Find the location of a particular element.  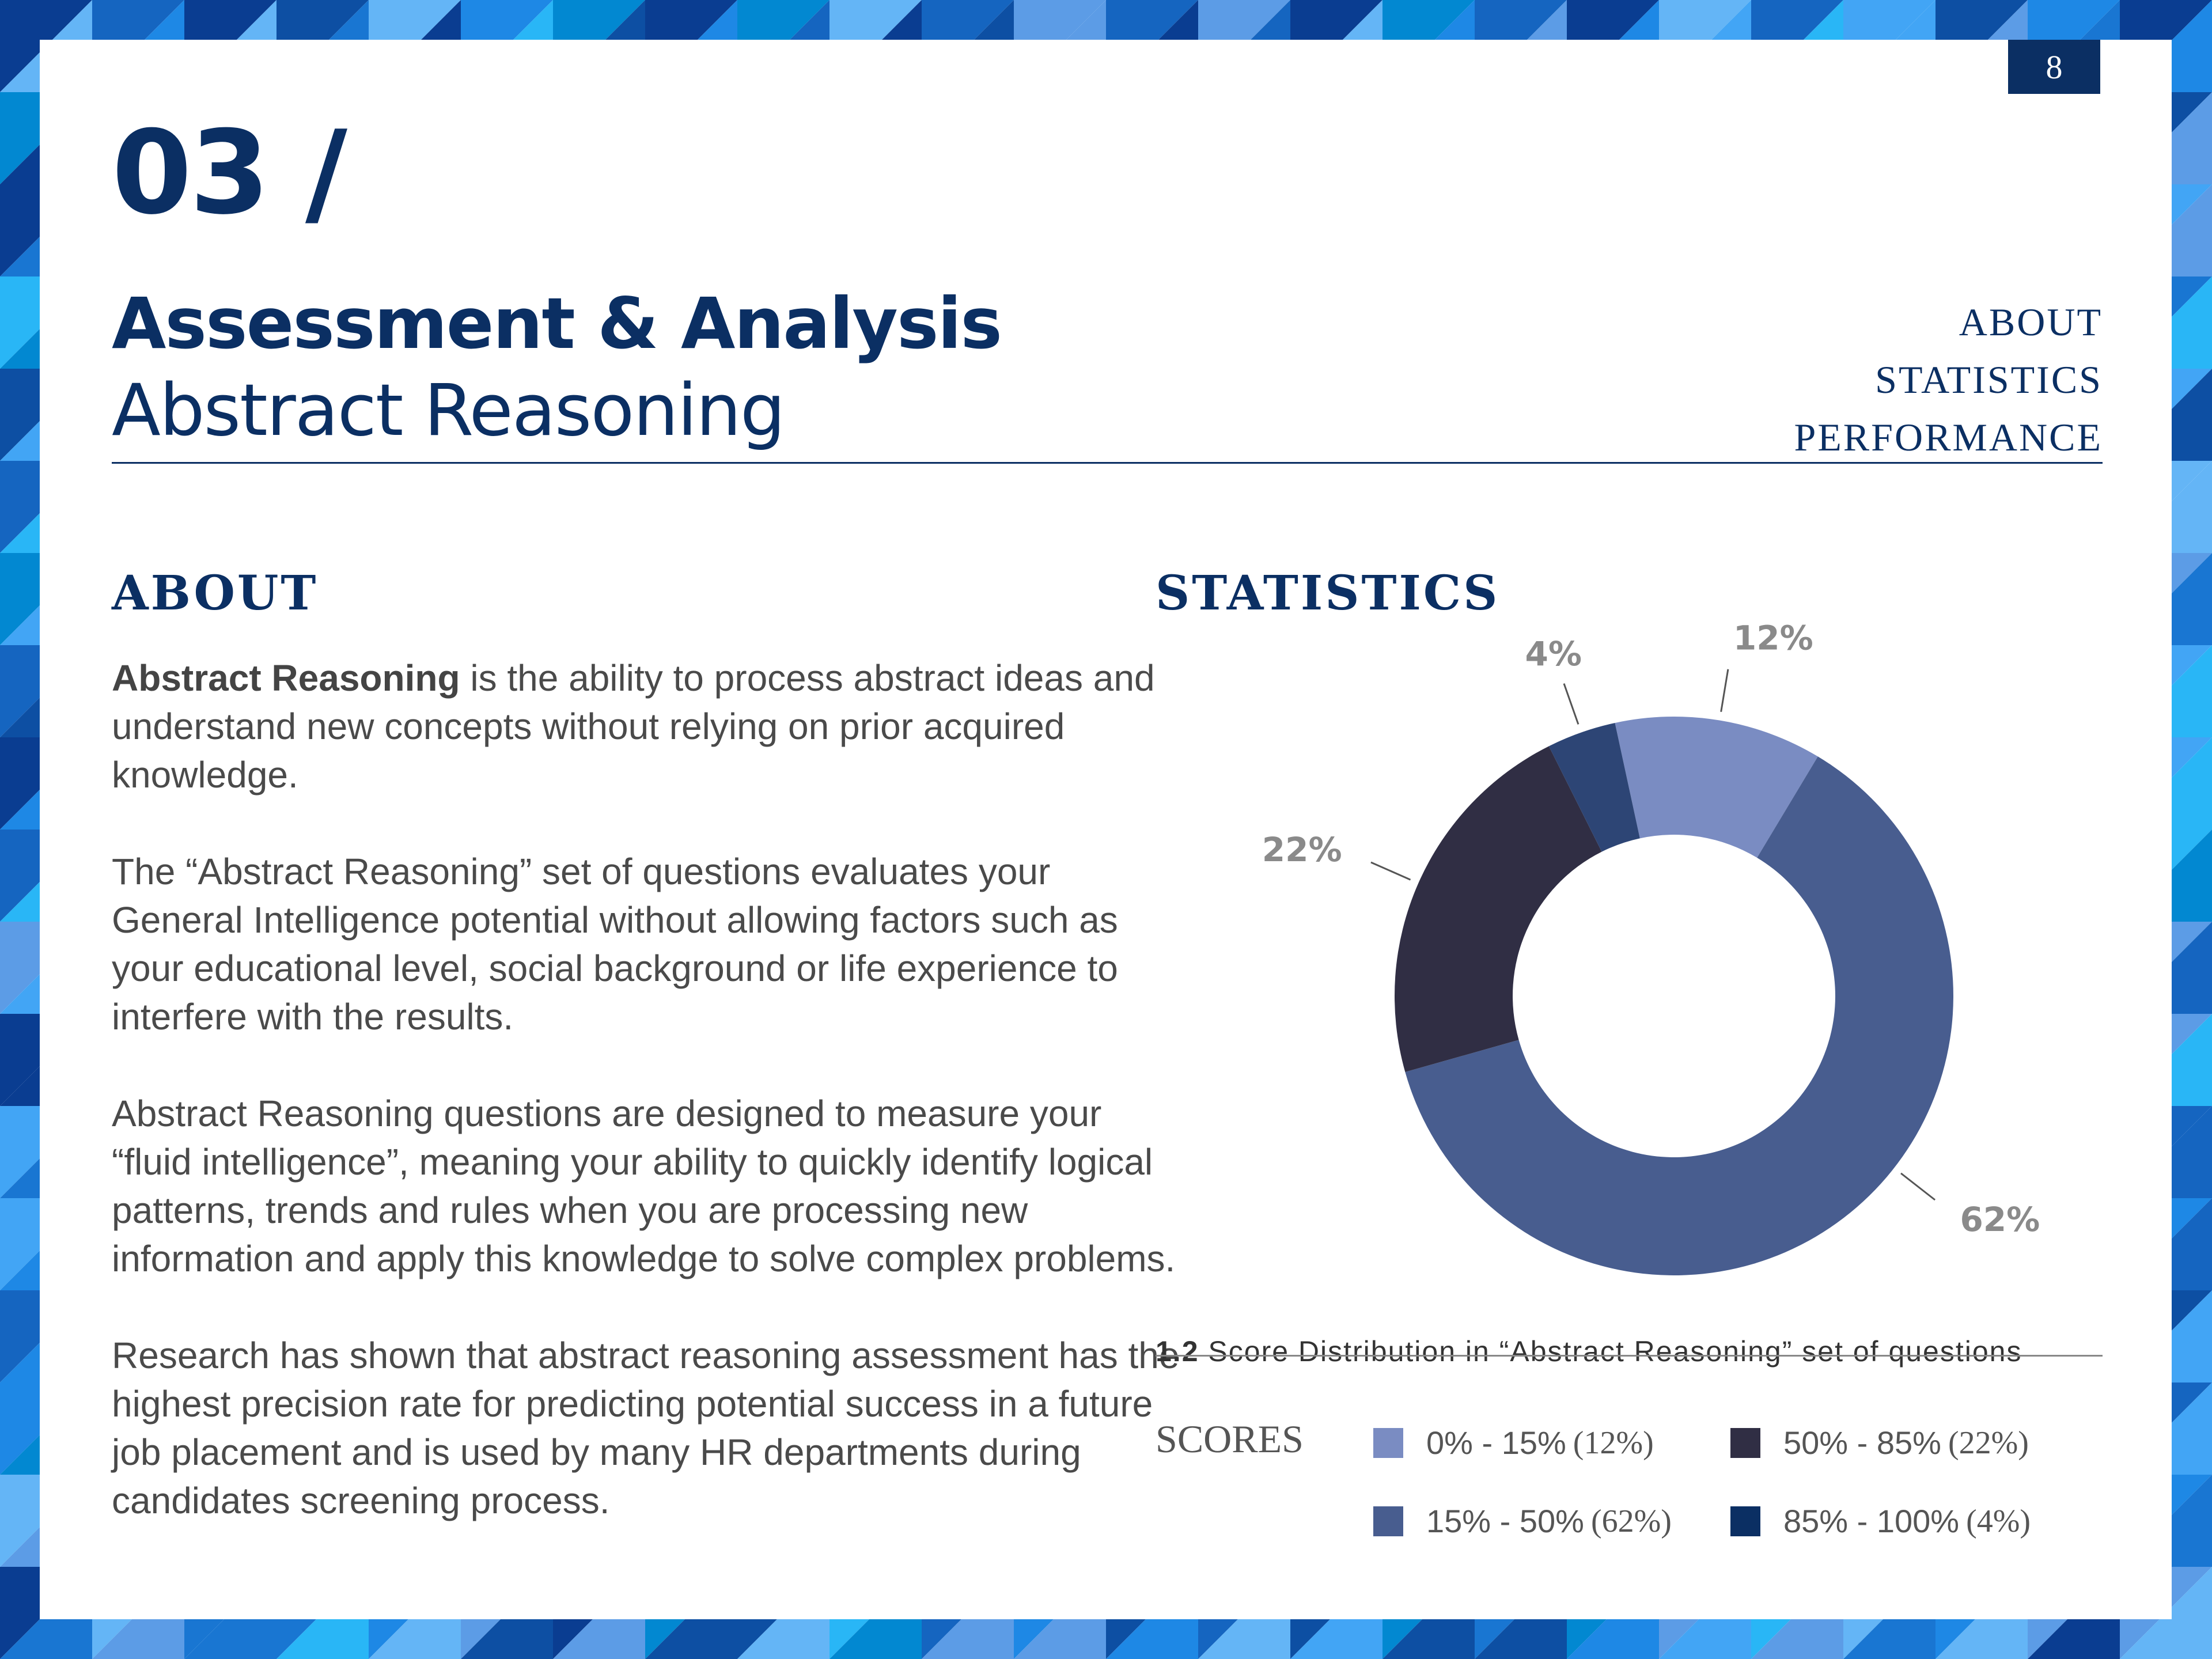

caption-divider is located at coordinates (1629, 1356).